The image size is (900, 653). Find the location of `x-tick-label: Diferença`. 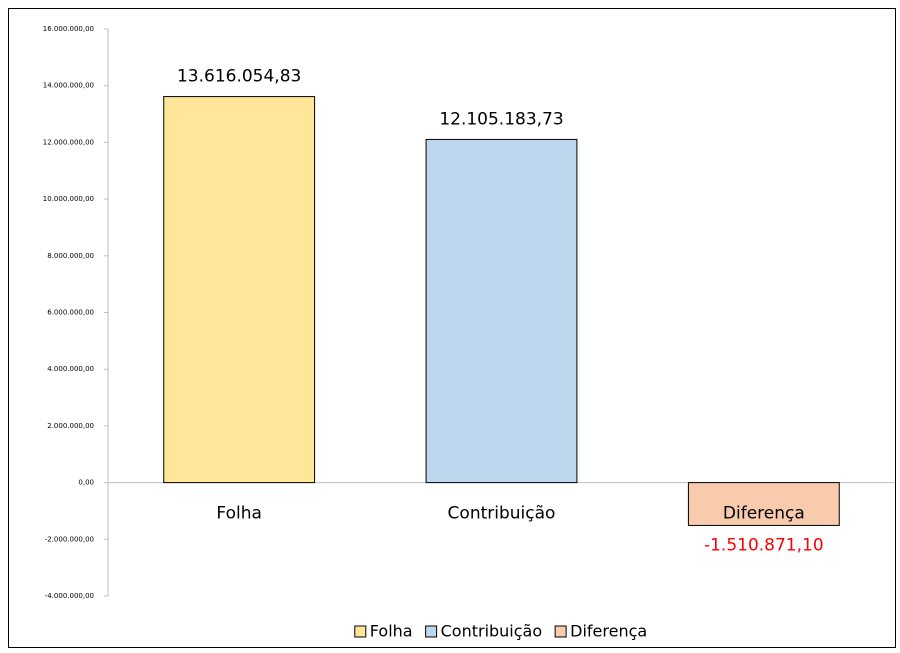

x-tick-label: Diferença is located at coordinates (764, 514).